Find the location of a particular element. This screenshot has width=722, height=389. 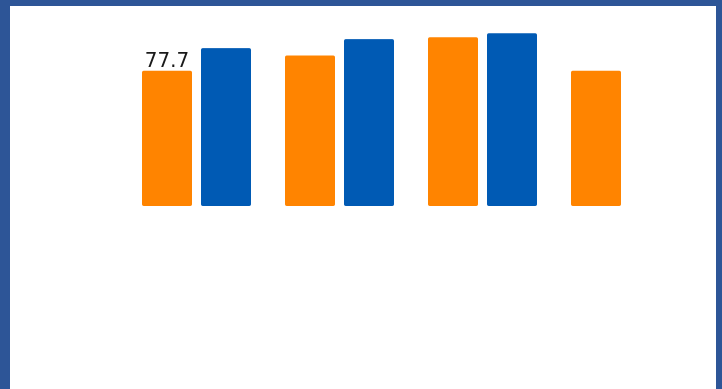

bar-s0-c3 is located at coordinates (596, 138).